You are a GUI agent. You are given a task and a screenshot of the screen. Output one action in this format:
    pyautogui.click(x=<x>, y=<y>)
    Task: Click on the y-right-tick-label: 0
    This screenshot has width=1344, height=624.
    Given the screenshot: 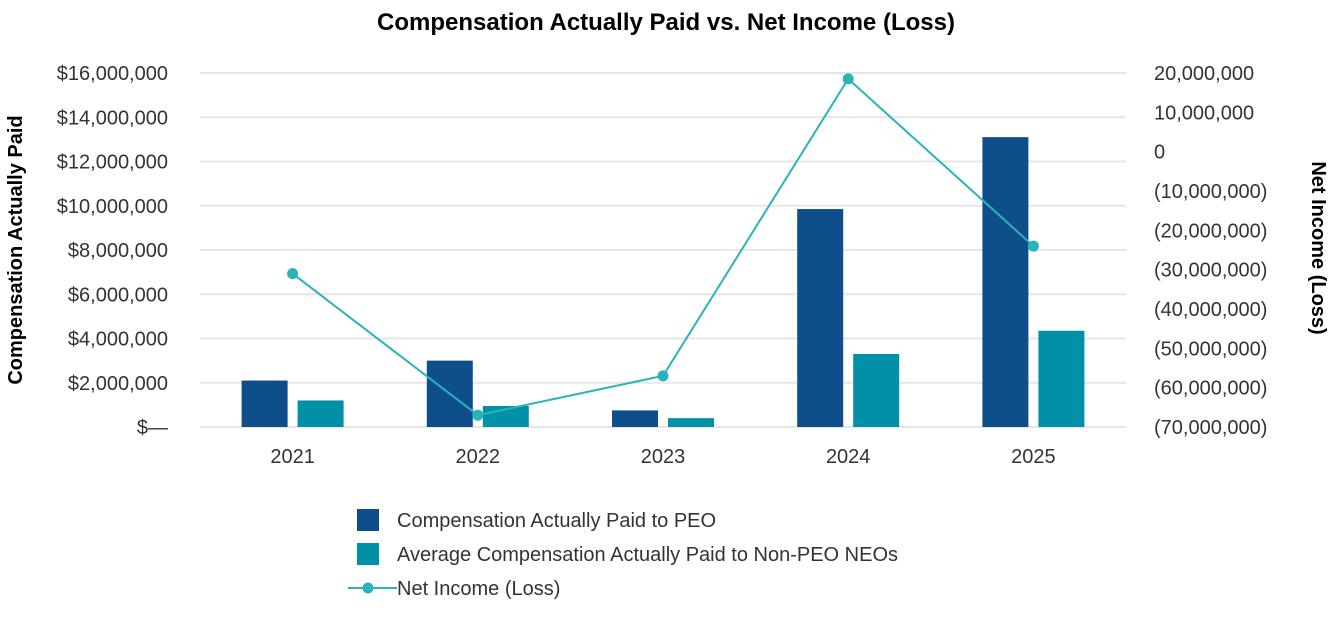 What is the action you would take?
    pyautogui.click(x=1159, y=153)
    